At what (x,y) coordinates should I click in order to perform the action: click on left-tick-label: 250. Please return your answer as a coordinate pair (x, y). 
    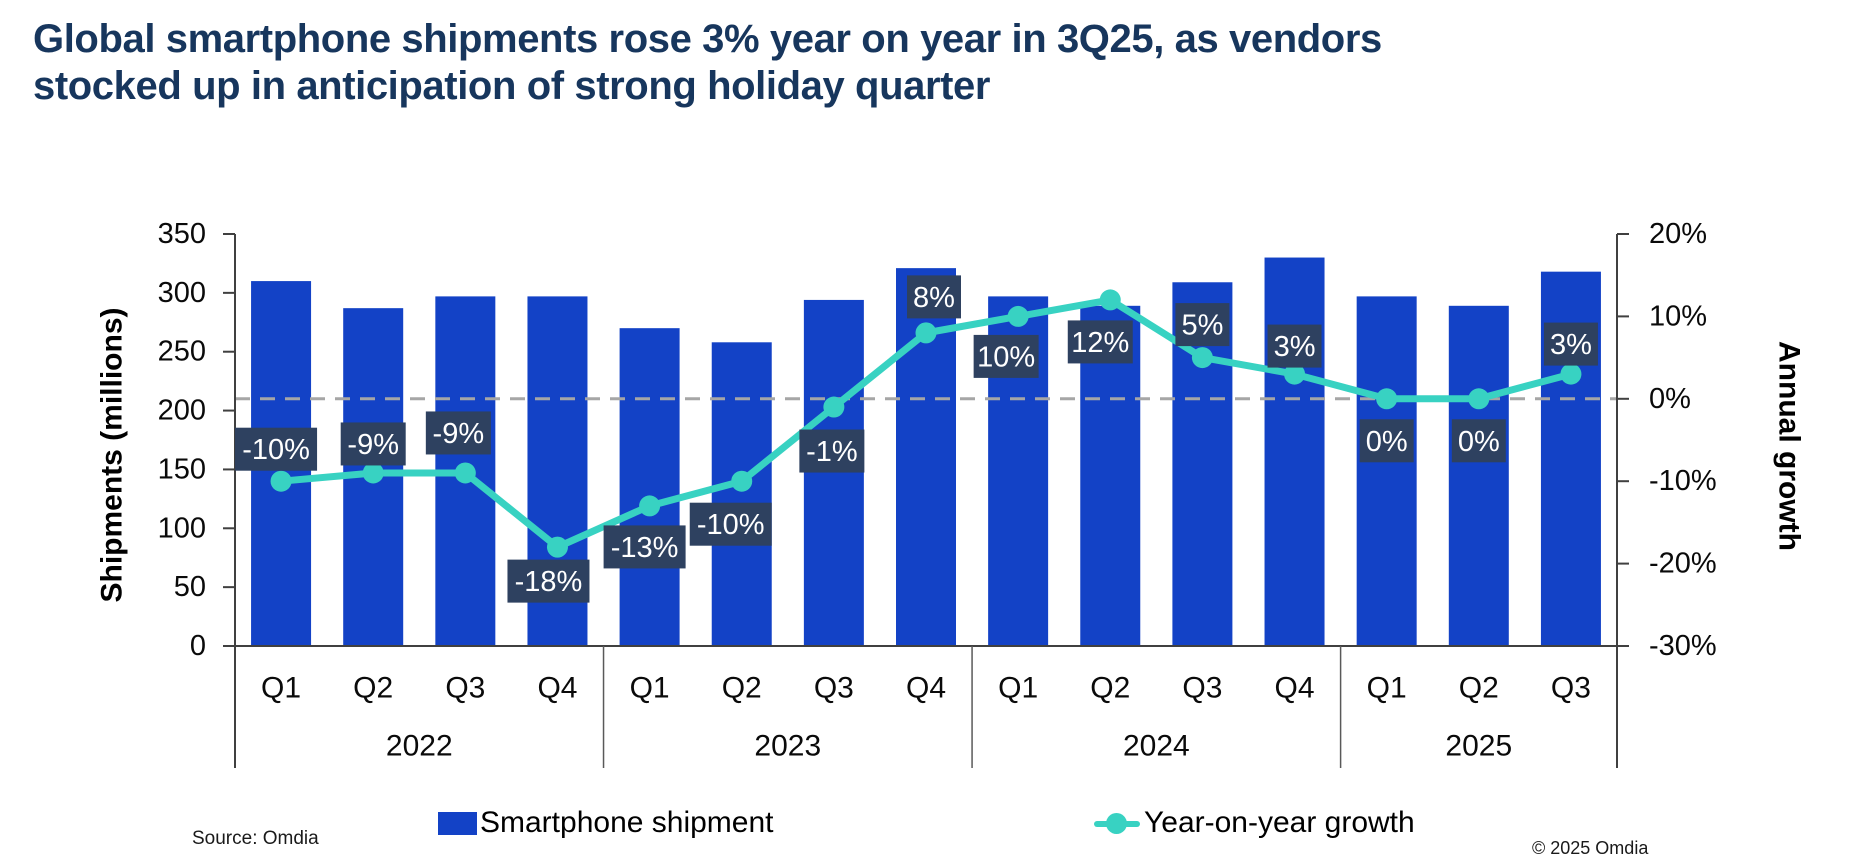
    Looking at the image, I should click on (182, 352).